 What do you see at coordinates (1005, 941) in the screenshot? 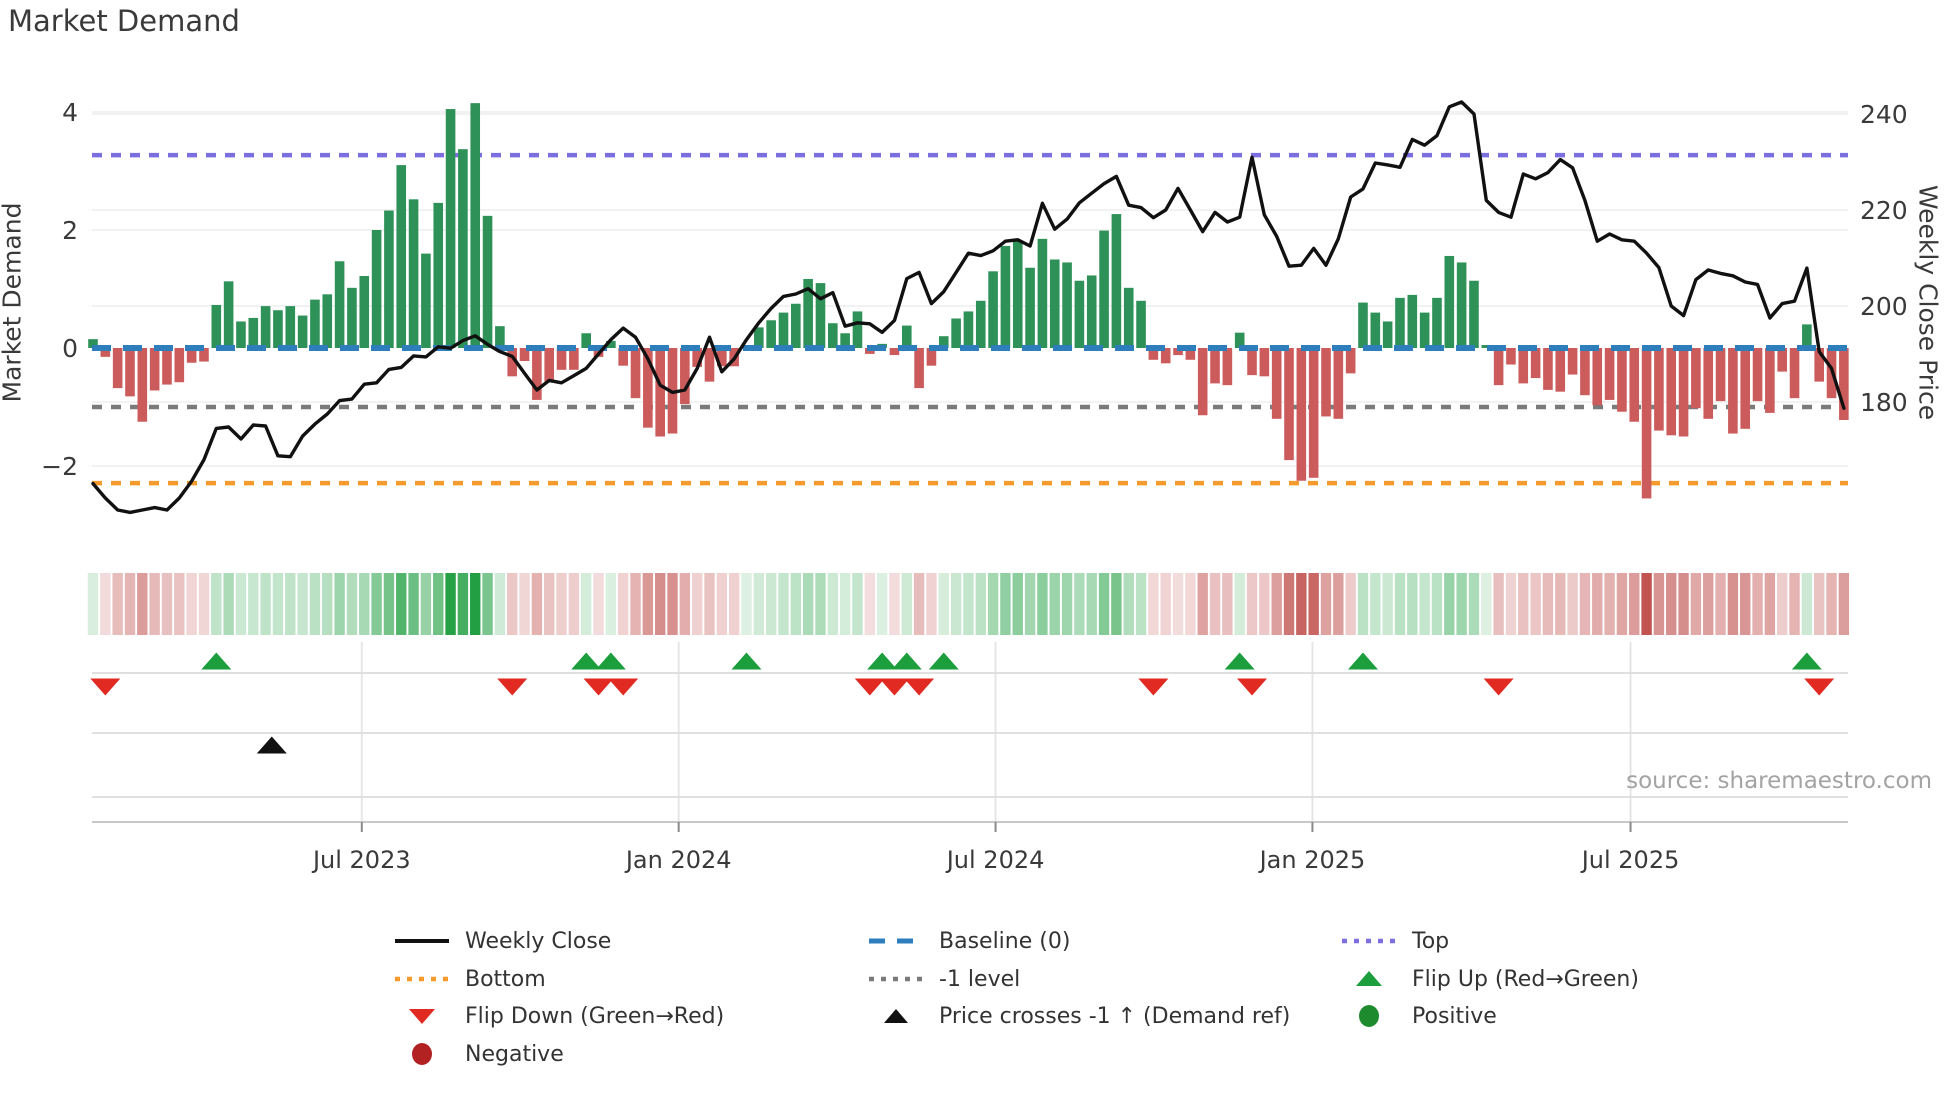
I see `legend-label: Baseline (0)` at bounding box center [1005, 941].